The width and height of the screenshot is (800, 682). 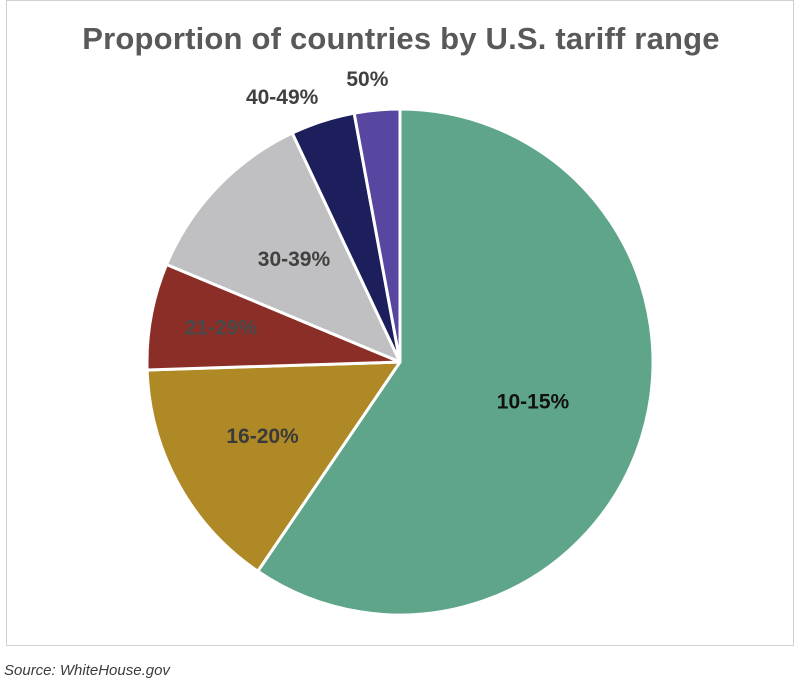 I want to click on pie-slice-16-20pct, so click(x=273, y=466).